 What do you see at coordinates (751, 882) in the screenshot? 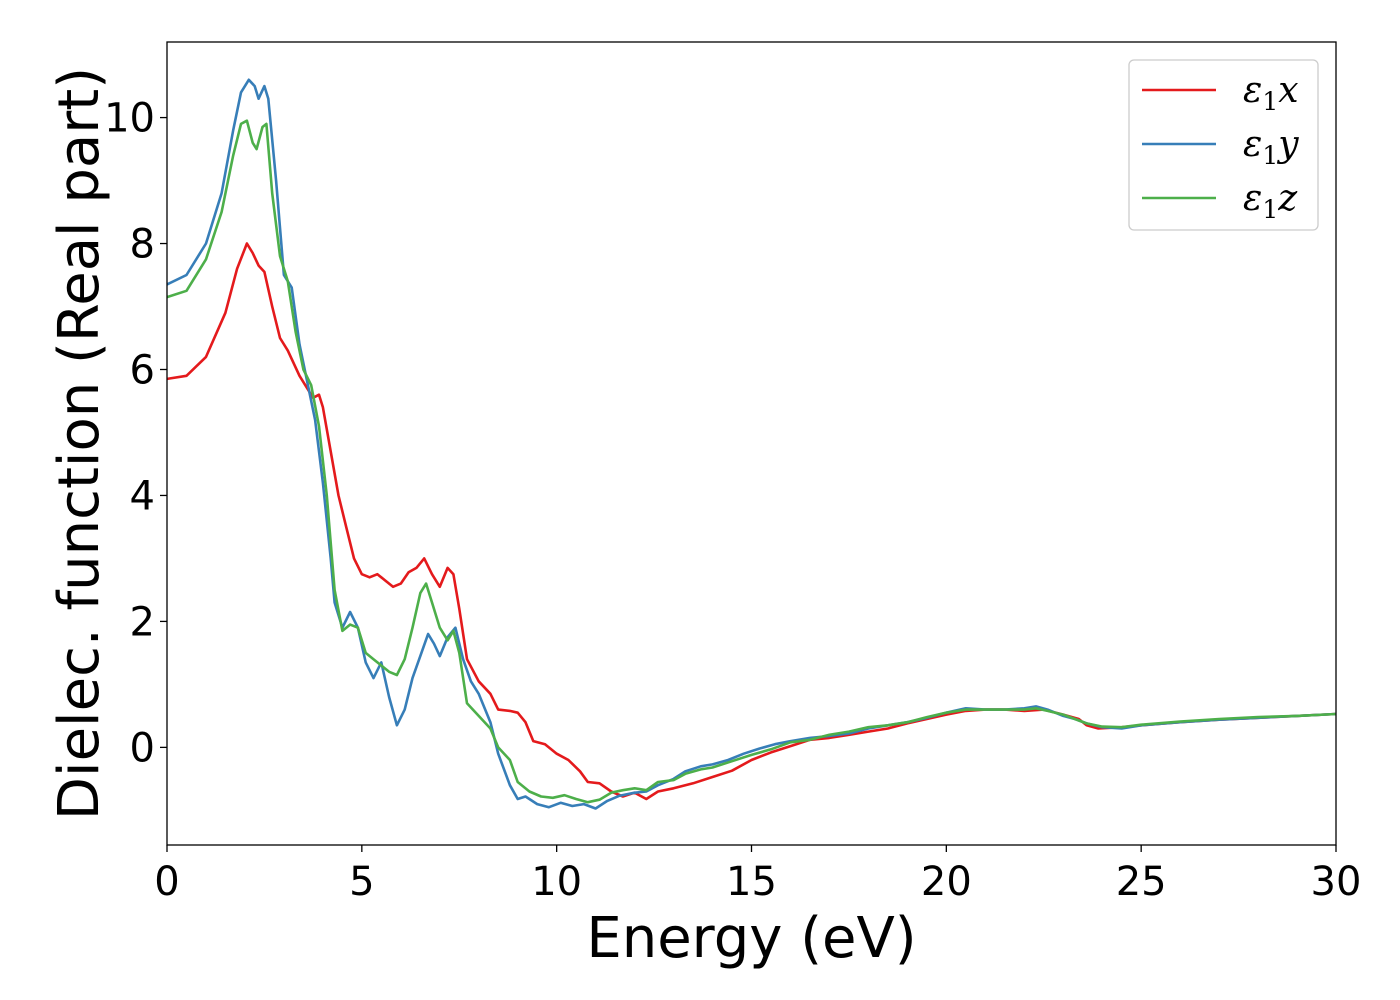
I see `x-tick-label: 15` at bounding box center [751, 882].